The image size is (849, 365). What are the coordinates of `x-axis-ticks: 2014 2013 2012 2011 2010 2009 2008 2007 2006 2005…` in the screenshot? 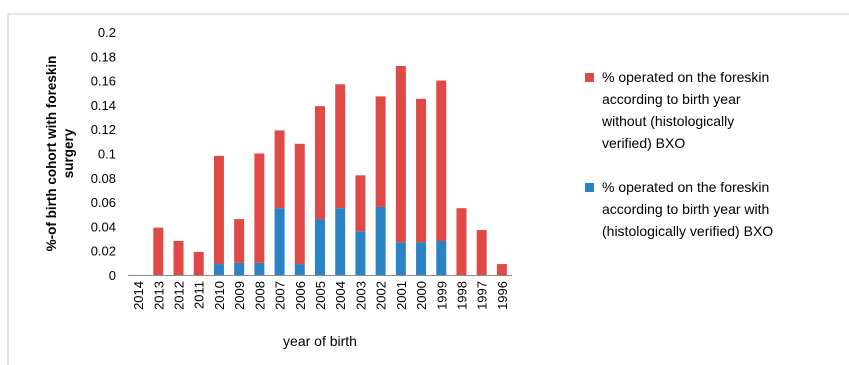 It's located at (320, 295).